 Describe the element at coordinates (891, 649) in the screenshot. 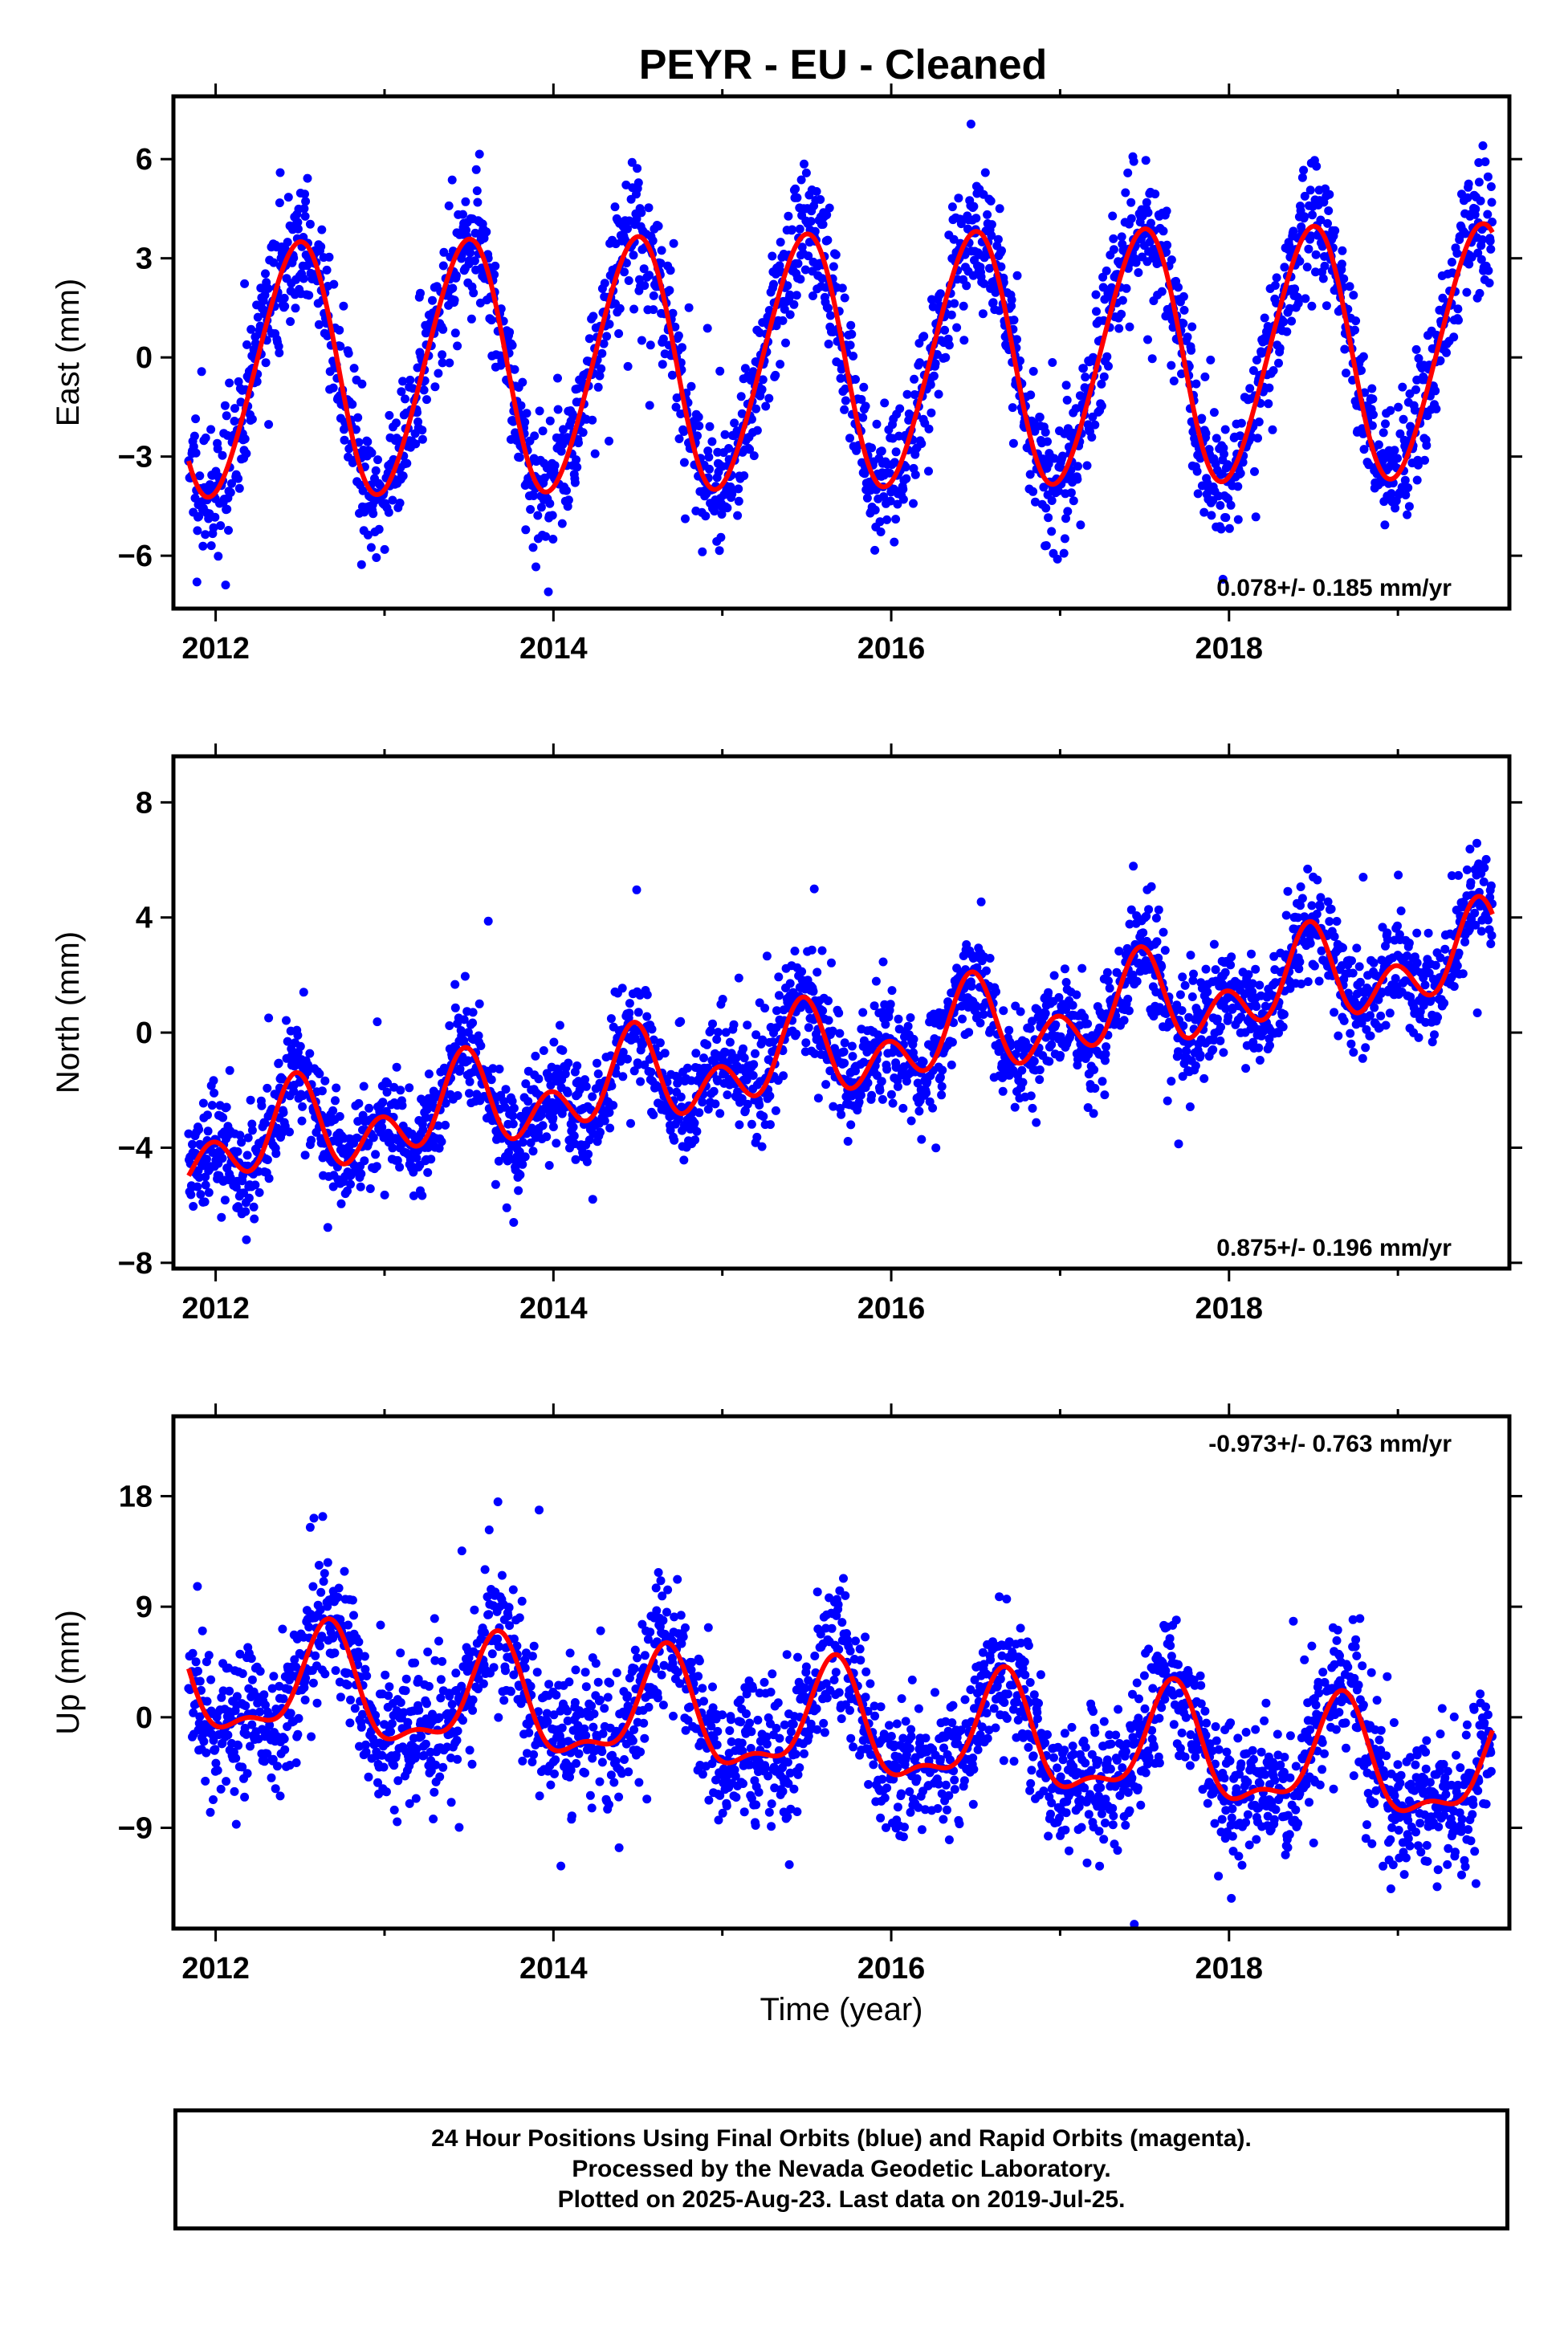

I see `east-x-tick-label: 2016` at that location.